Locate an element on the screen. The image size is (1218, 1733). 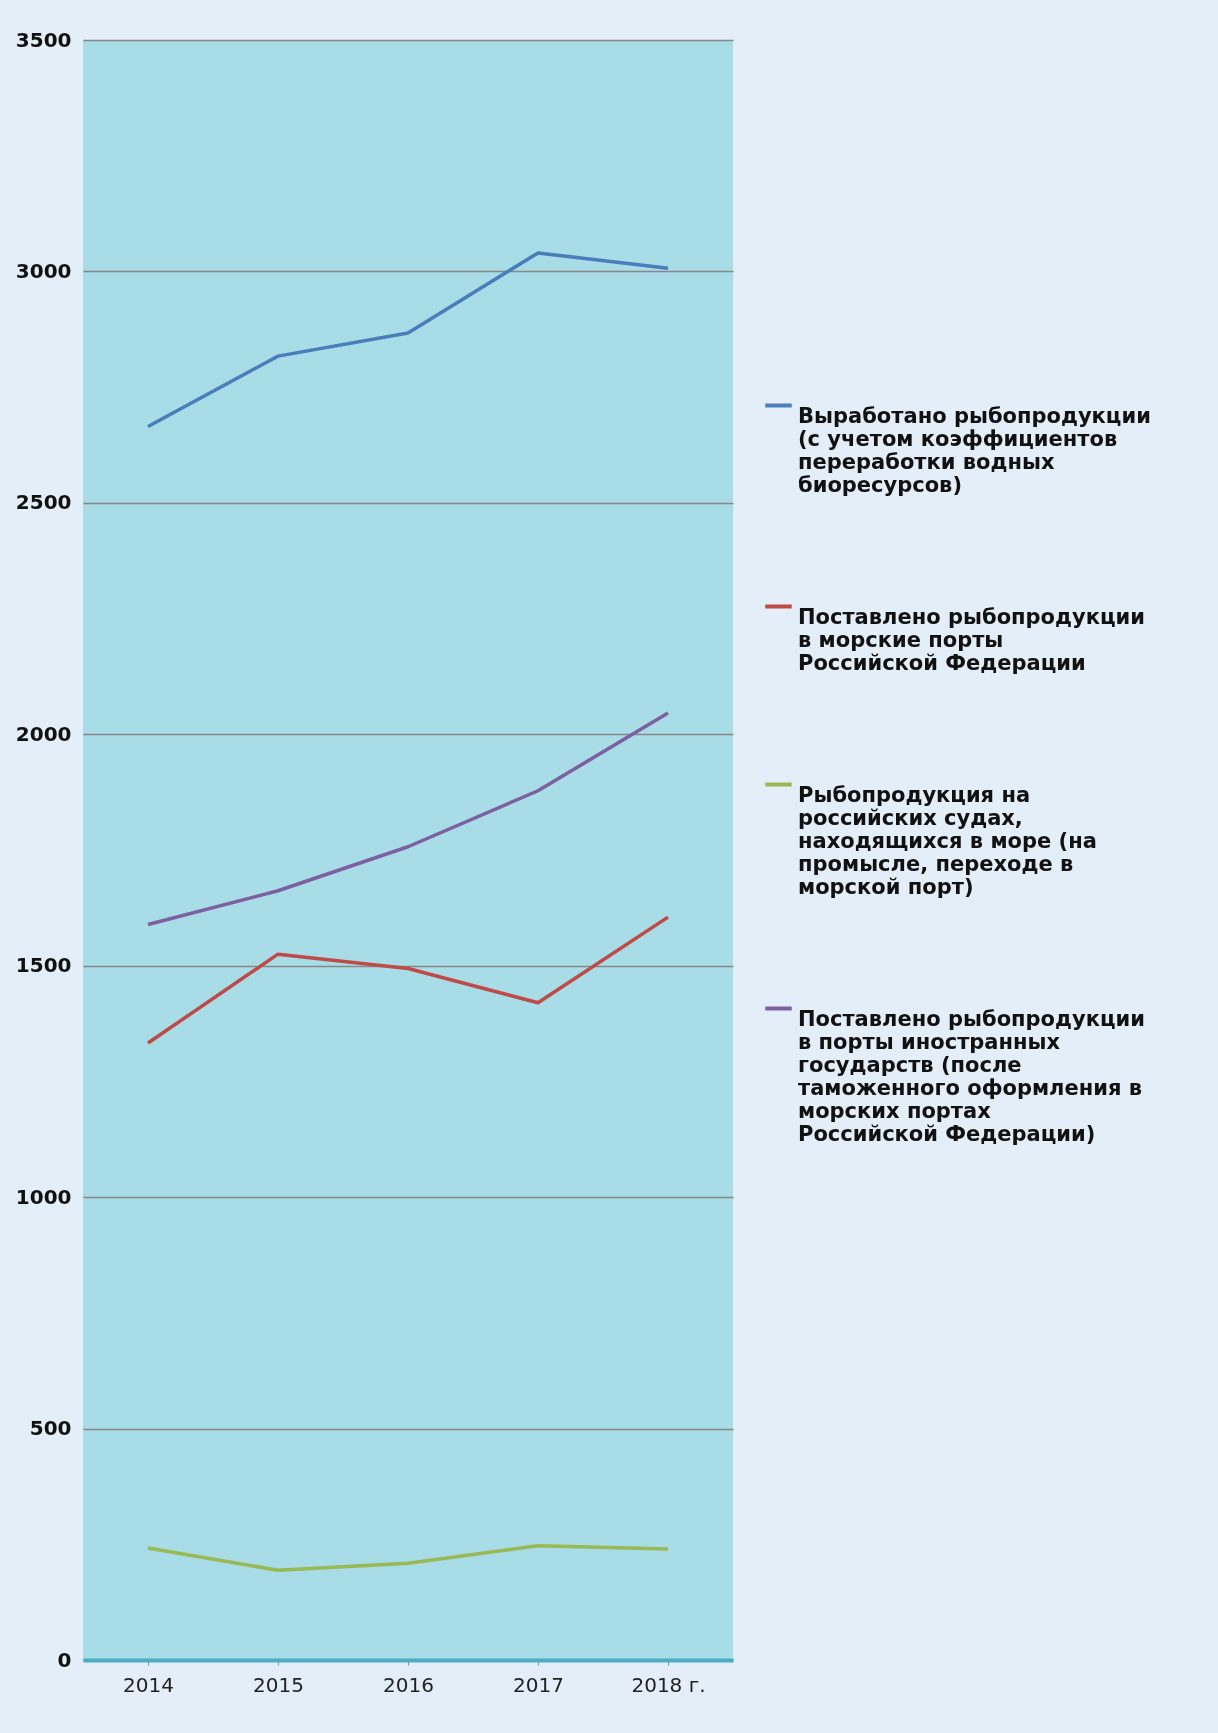
y-tick-label: 2000 is located at coordinates (43, 733).